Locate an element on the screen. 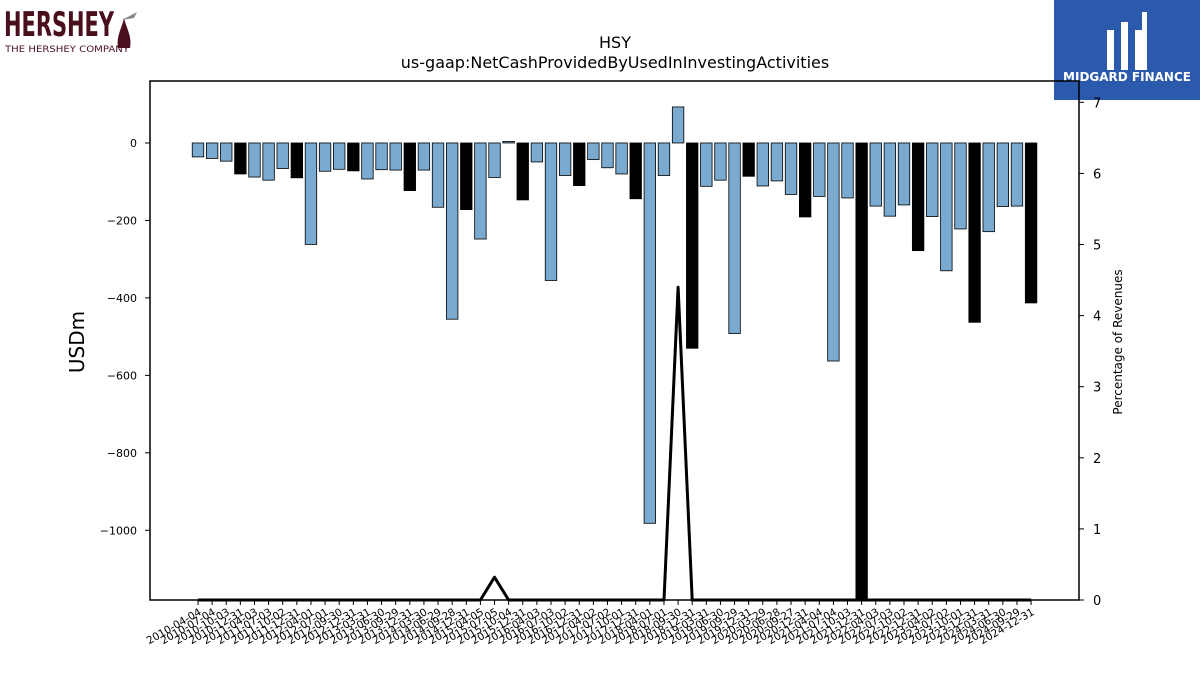 The height and width of the screenshot is (675, 1200). midgard-logo-text: MIDGARD FINANCE is located at coordinates (1127, 77).